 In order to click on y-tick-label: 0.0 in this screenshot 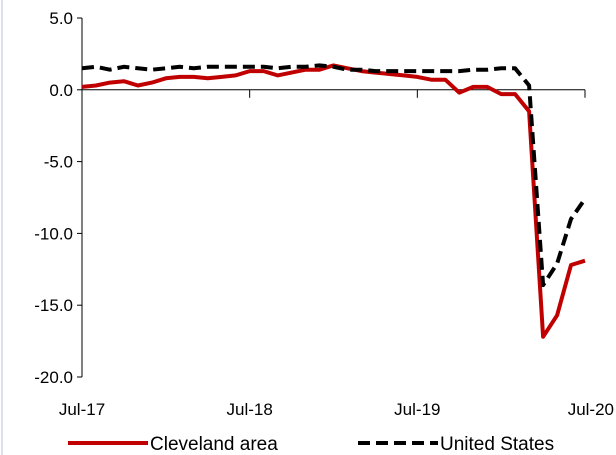, I will do `click(61, 90)`.